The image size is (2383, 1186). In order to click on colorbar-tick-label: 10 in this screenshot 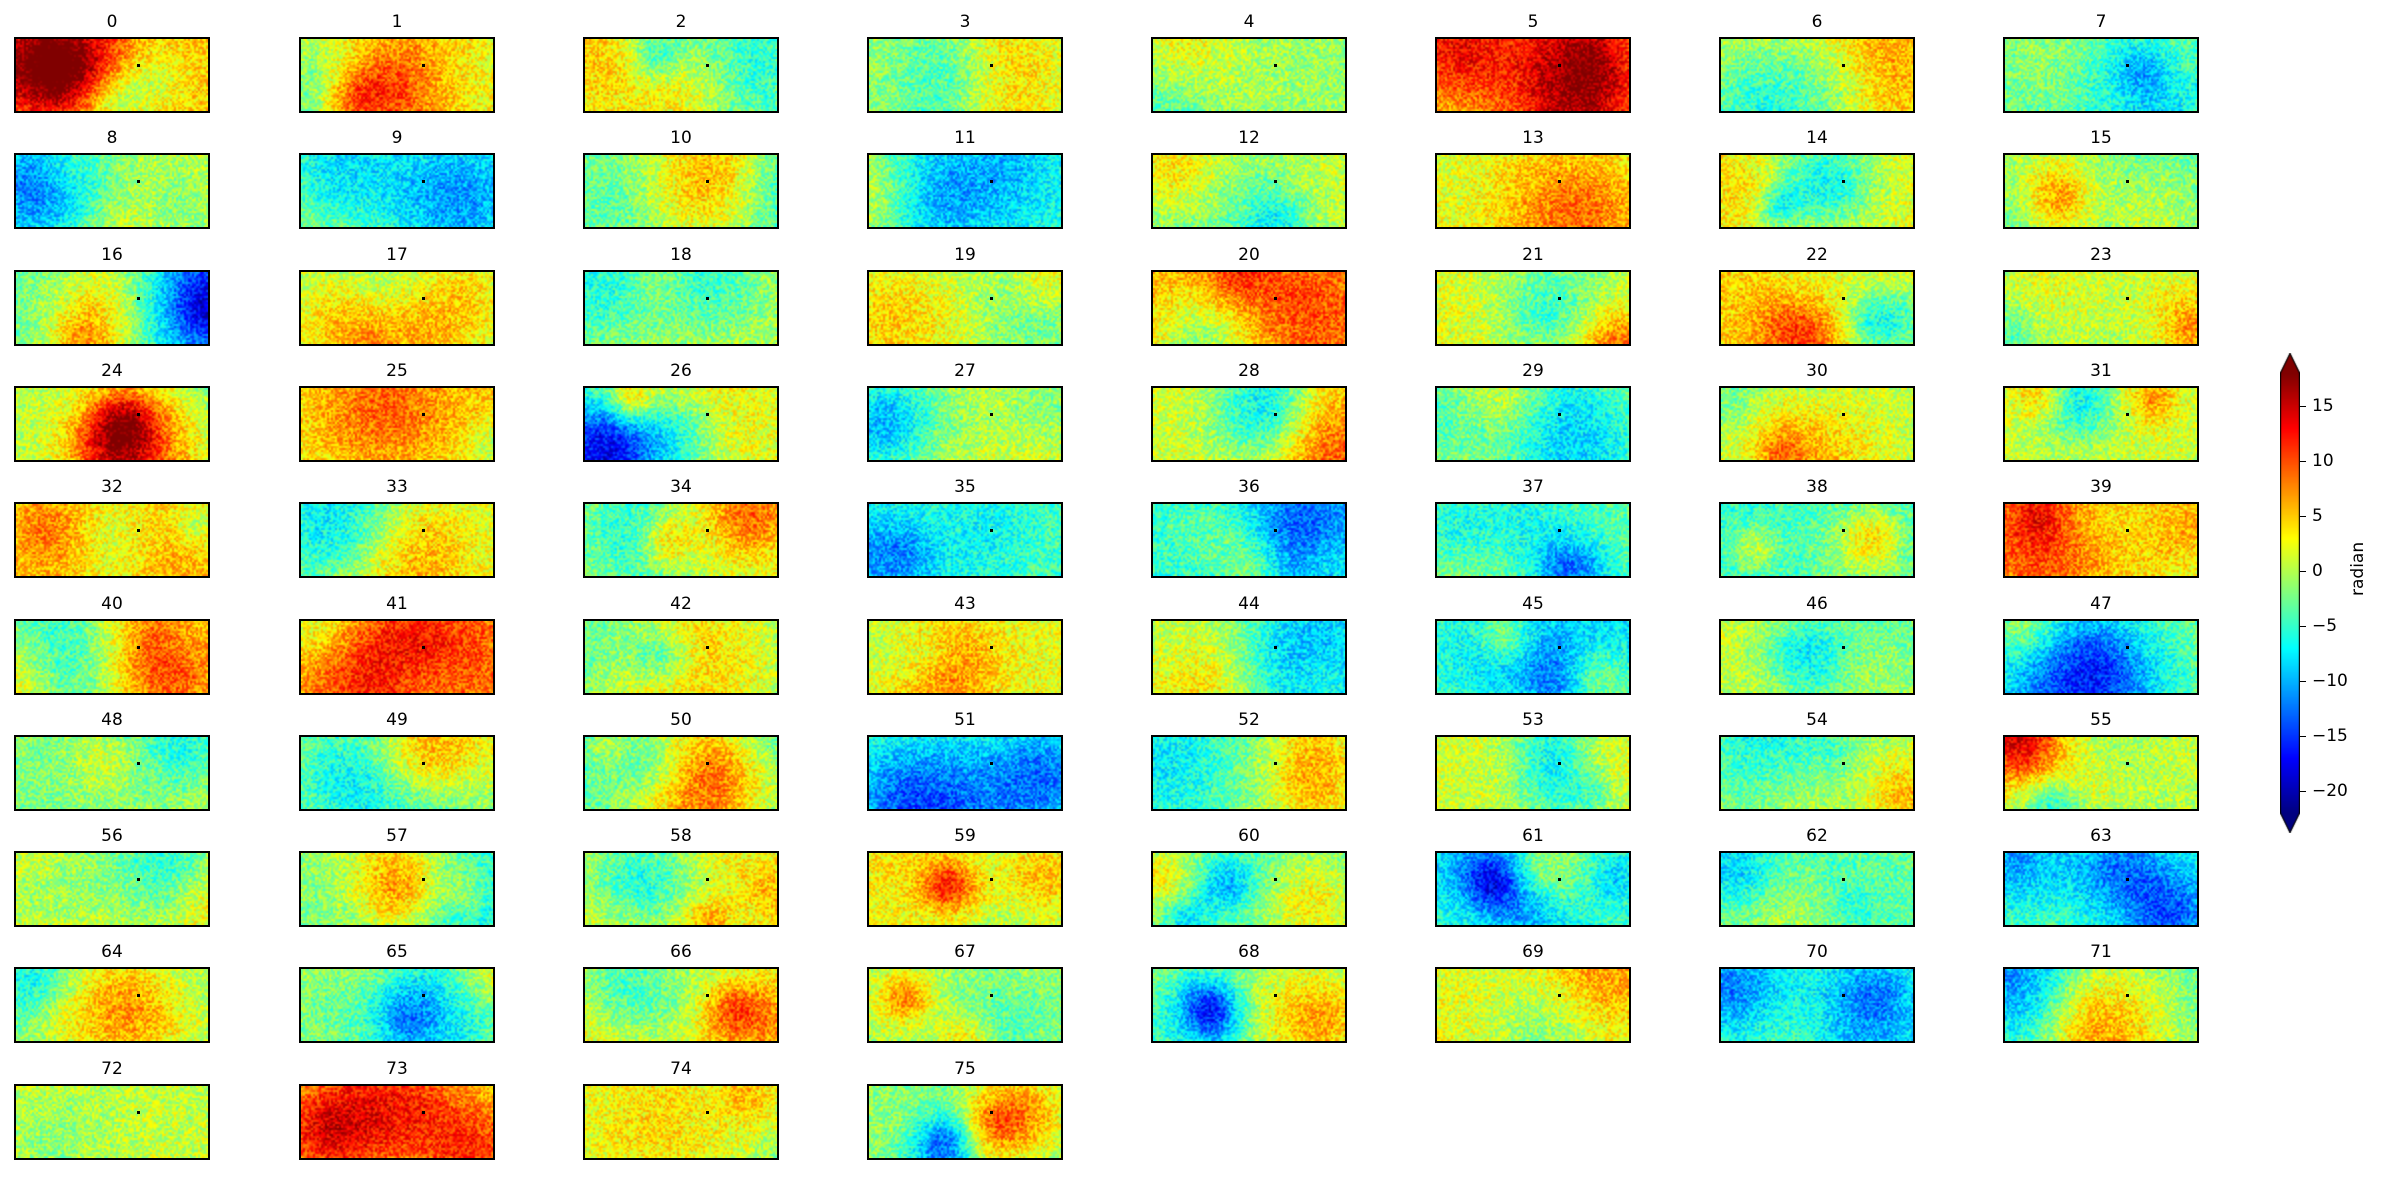, I will do `click(2323, 461)`.